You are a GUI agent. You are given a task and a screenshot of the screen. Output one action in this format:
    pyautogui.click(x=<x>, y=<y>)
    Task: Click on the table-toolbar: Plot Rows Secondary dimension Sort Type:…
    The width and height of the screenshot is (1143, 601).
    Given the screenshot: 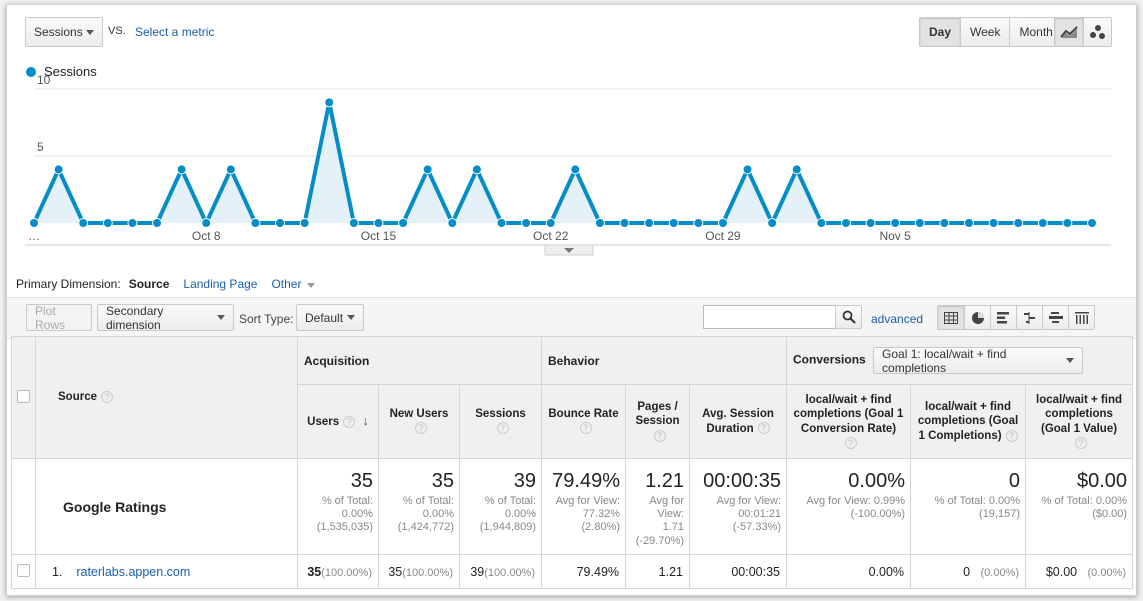 What is the action you would take?
    pyautogui.click(x=571, y=318)
    